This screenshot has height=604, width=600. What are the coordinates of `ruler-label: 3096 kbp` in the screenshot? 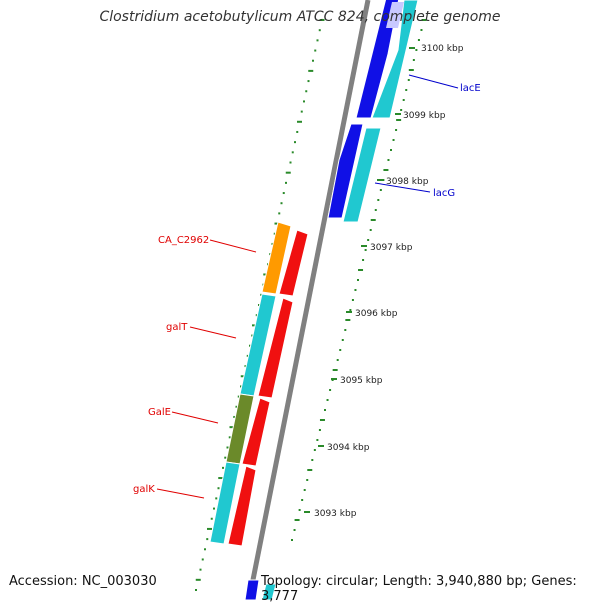 It's located at (376, 314).